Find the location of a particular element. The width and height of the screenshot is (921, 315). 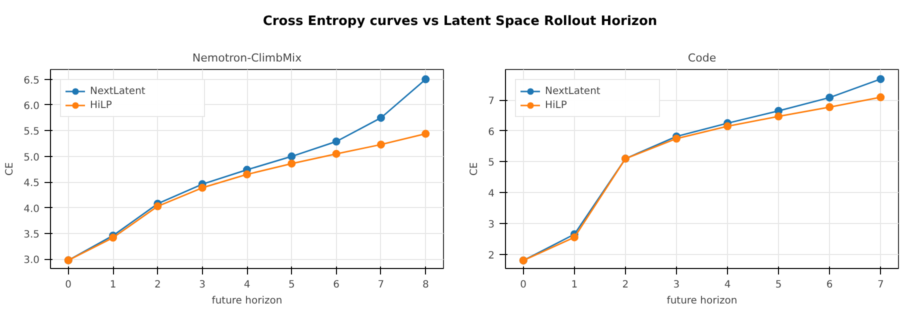

y-tick-label: 4 is located at coordinates (491, 194).